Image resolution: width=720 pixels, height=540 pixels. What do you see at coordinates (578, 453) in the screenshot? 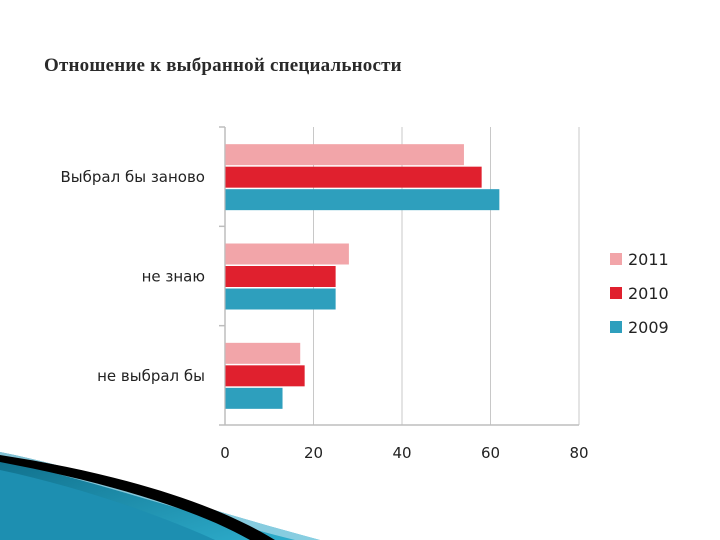
I see `x-tick-label: 80` at bounding box center [578, 453].